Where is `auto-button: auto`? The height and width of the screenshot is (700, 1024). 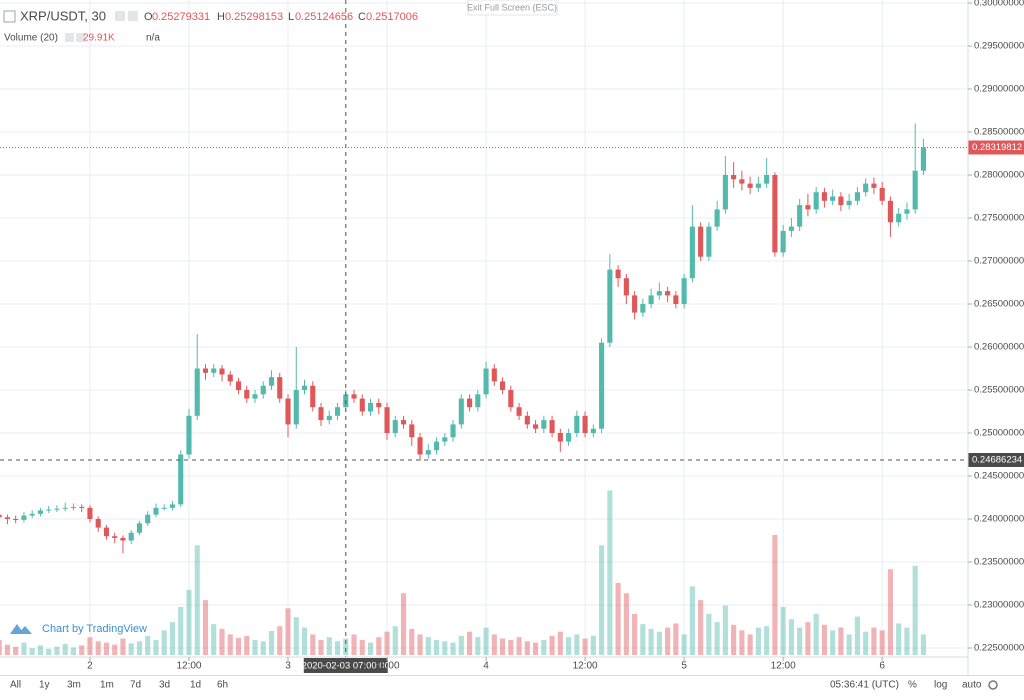 auto-button: auto is located at coordinates (972, 685).